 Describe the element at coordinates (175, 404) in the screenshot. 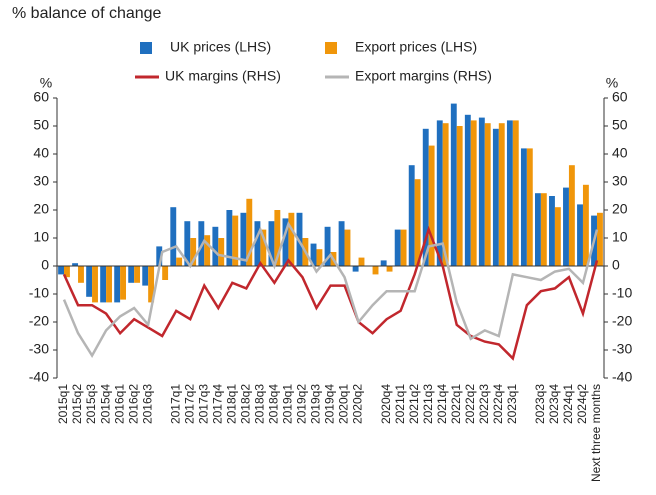

I see `x-tick-label: 2017q1` at that location.